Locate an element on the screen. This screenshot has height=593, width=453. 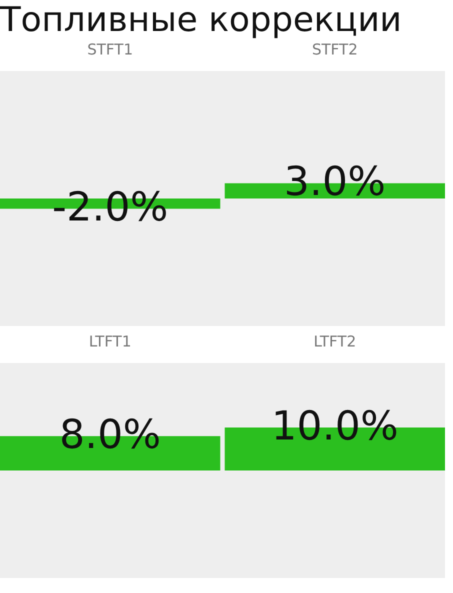
x-tick-label: STFT1 is located at coordinates (110, 49).